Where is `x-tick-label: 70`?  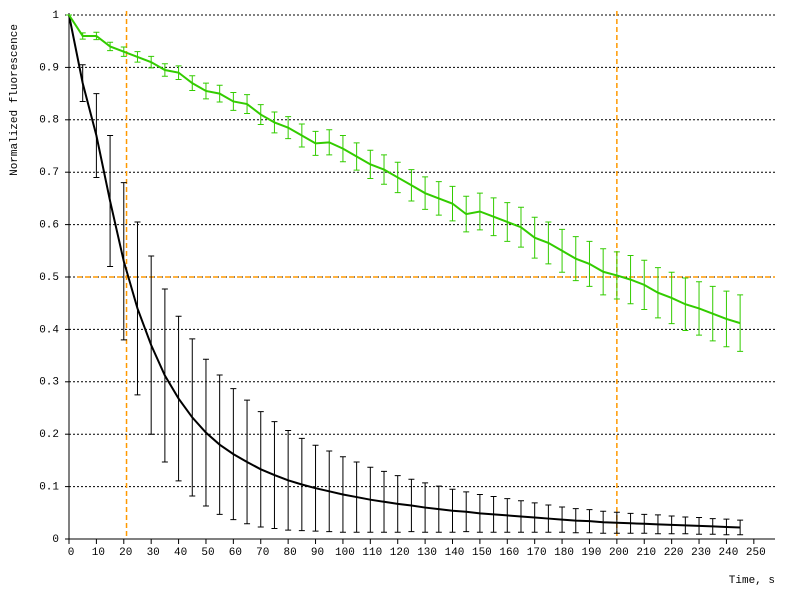
x-tick-label: 70 is located at coordinates (262, 553).